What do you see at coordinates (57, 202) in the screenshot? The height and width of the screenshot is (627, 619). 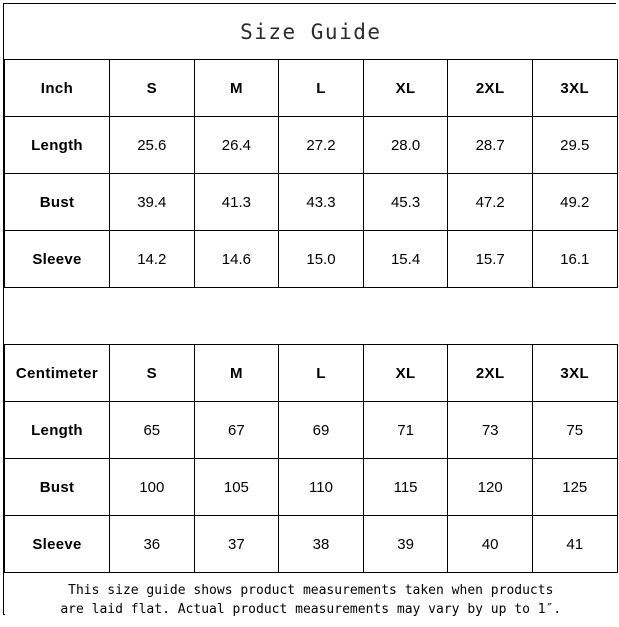 I see `inch-row-label-bust: Bust` at bounding box center [57, 202].